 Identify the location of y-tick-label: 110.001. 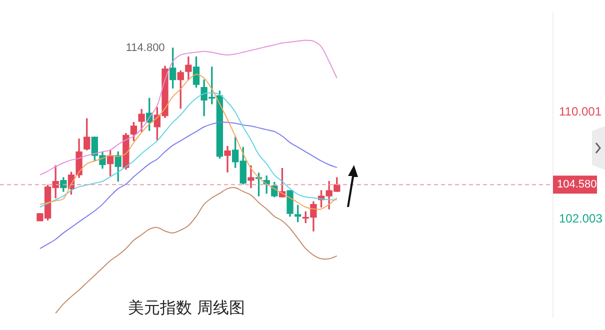
(580, 111).